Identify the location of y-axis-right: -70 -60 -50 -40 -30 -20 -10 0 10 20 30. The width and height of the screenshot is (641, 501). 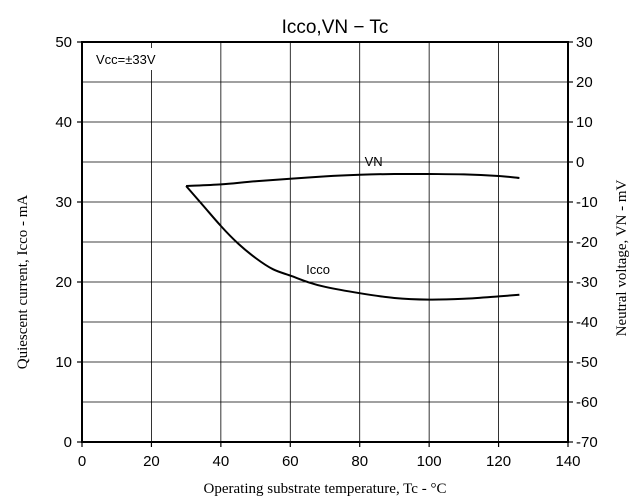
(583, 242).